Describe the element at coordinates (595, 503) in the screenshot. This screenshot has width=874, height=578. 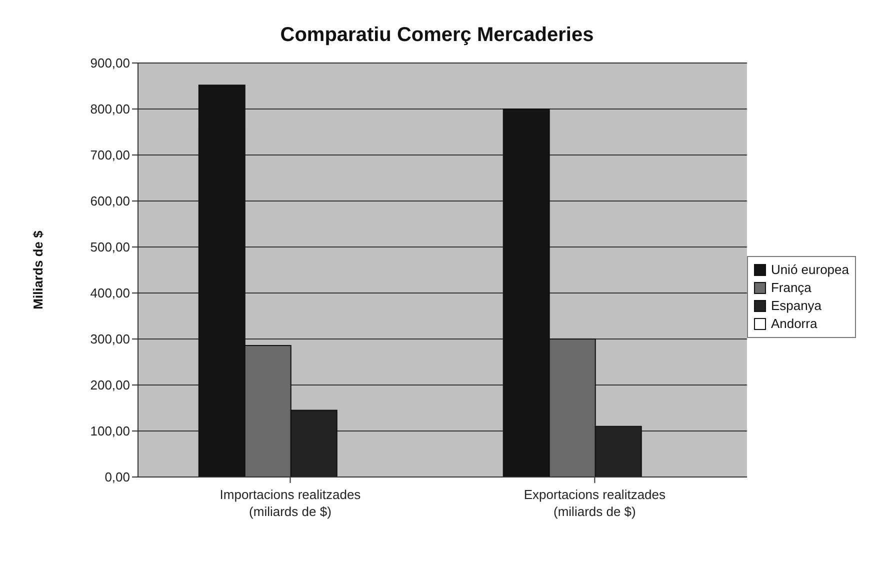
I see `x-tick-label: Exportacions realitzades (miliards de $)` at that location.